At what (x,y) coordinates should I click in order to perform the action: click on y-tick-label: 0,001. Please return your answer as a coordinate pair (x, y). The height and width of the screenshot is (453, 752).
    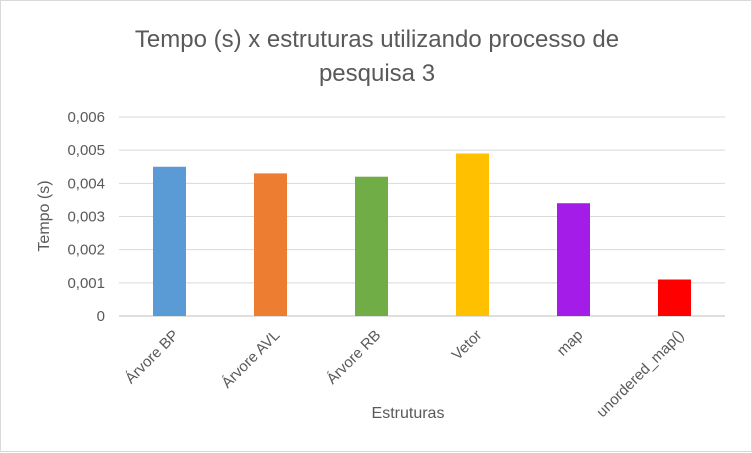
    Looking at the image, I should click on (86, 283).